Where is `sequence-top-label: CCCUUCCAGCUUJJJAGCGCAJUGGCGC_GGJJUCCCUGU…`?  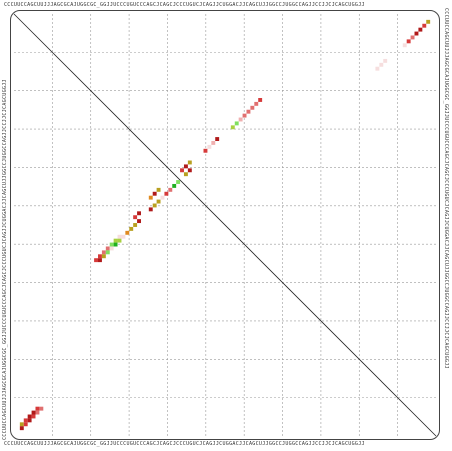
sequence-top-label: CCCUUCCAGCUUJJJAGCGCAJUGGCGC_GGJJUCCCUGU… is located at coordinates (184, 5).